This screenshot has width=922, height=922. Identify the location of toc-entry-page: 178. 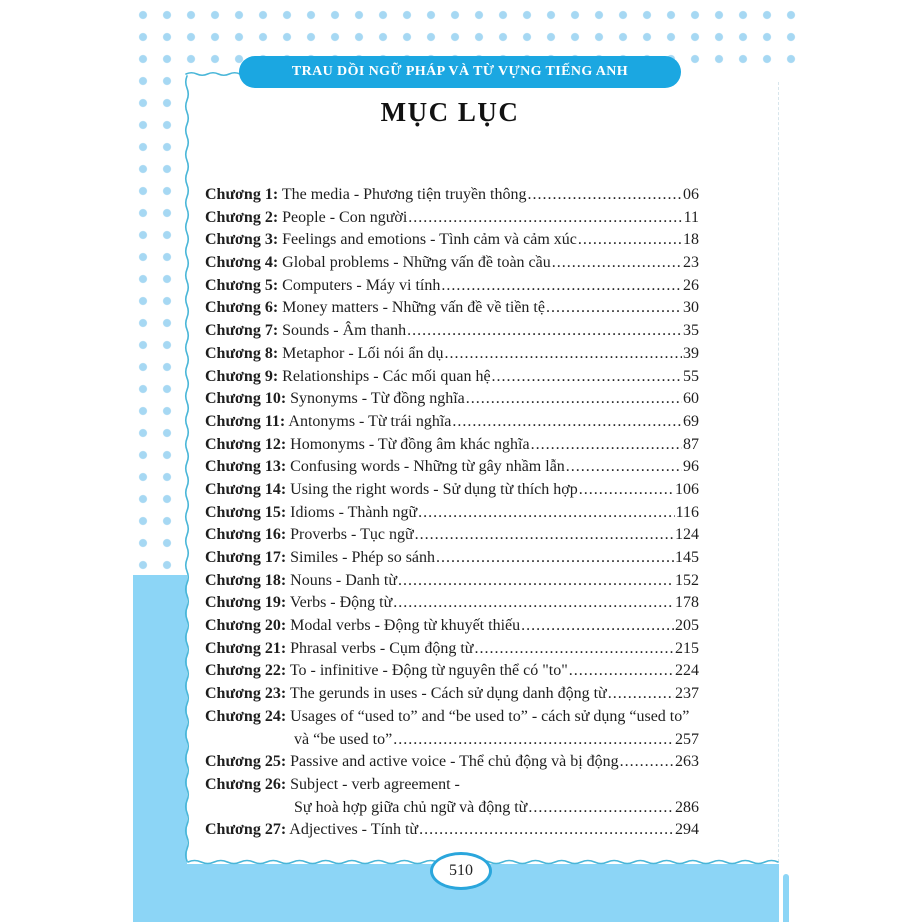
(687, 603).